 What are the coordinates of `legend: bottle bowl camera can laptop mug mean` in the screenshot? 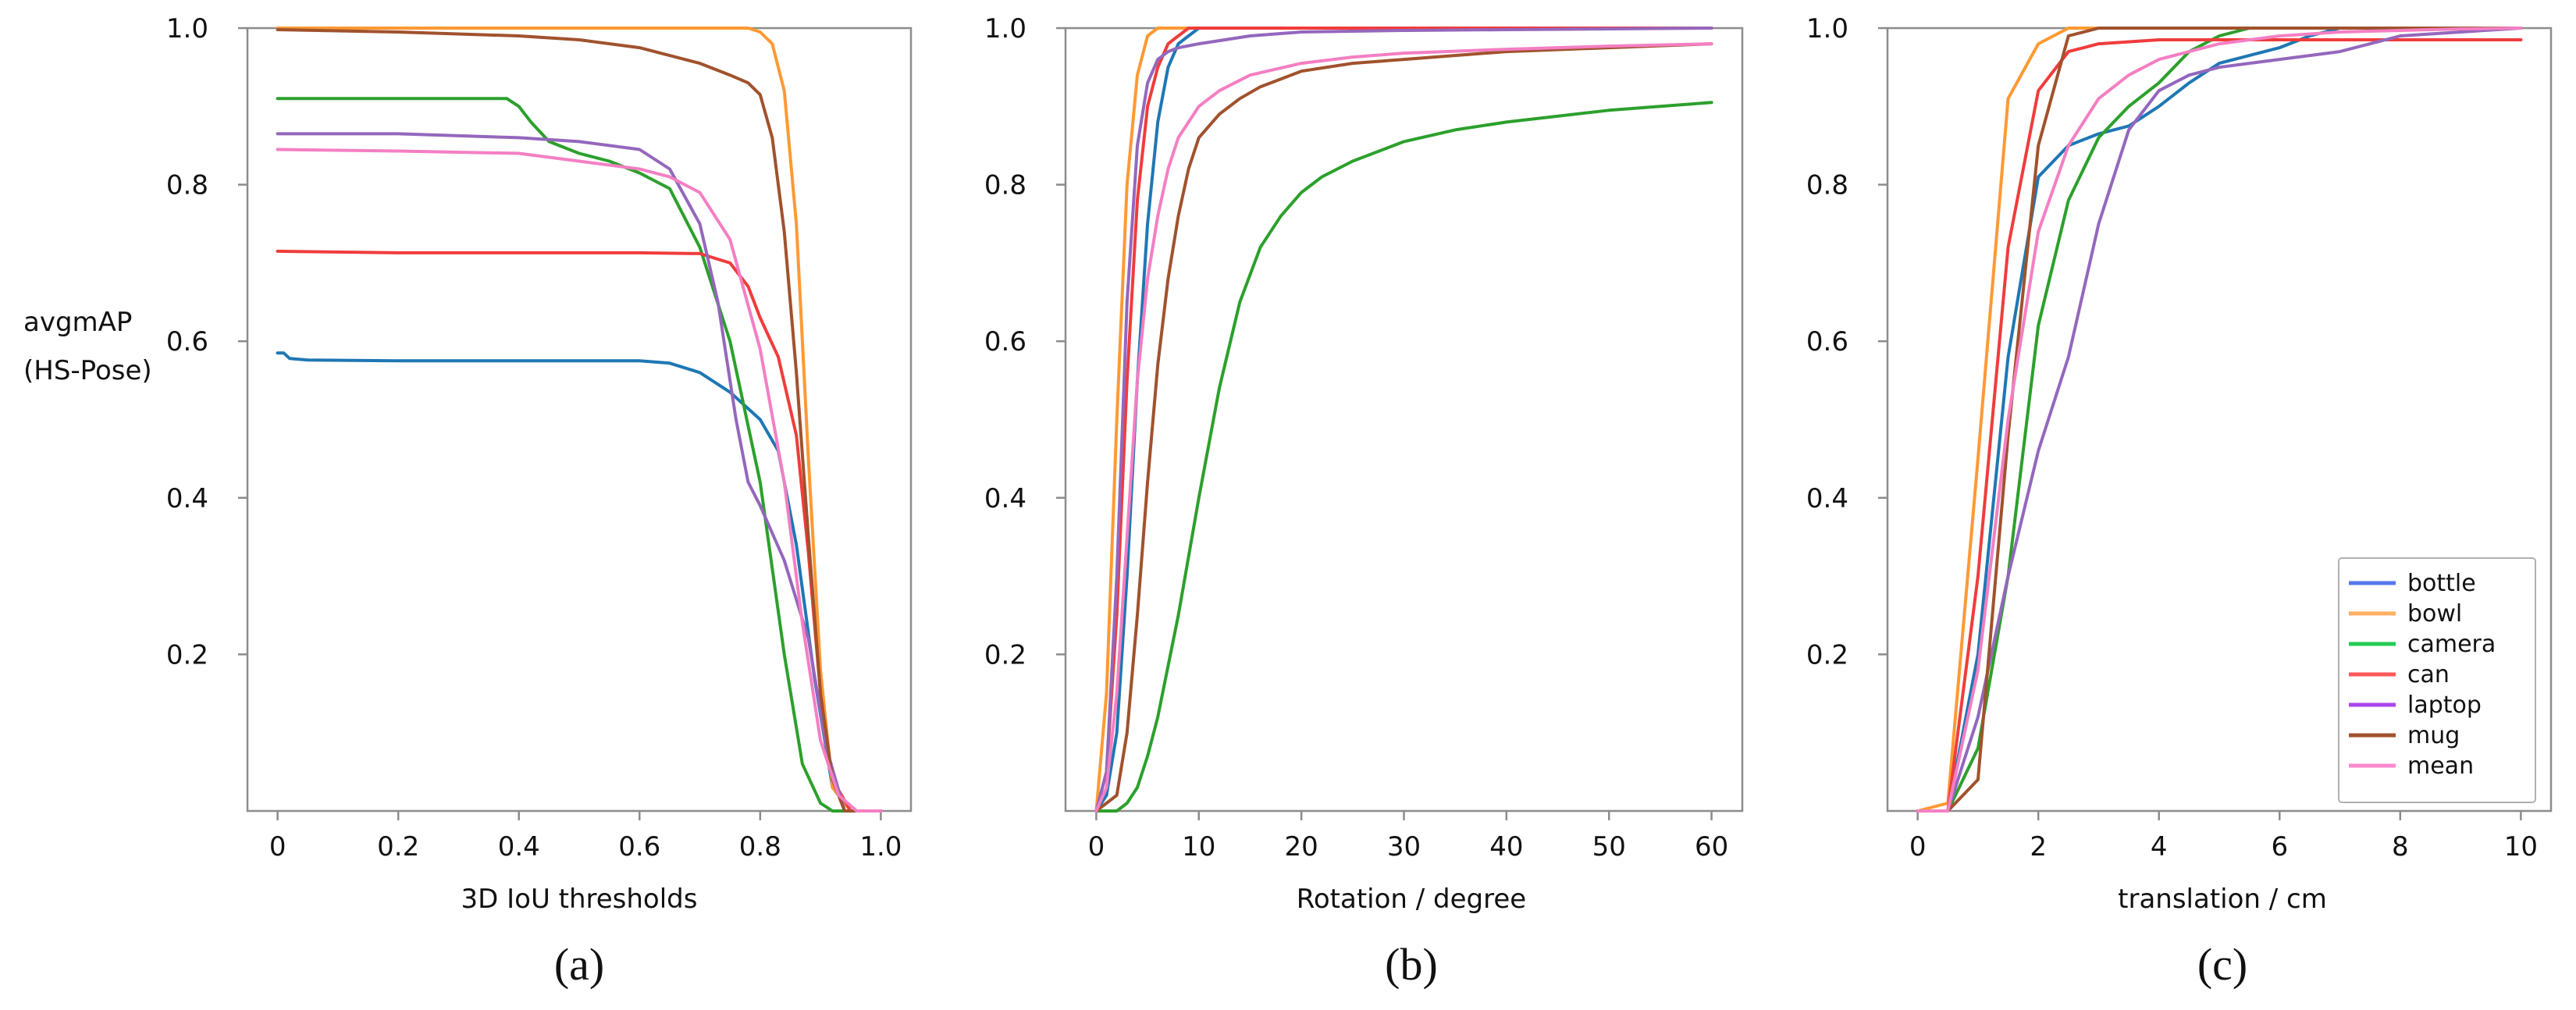 It's located at (2437, 680).